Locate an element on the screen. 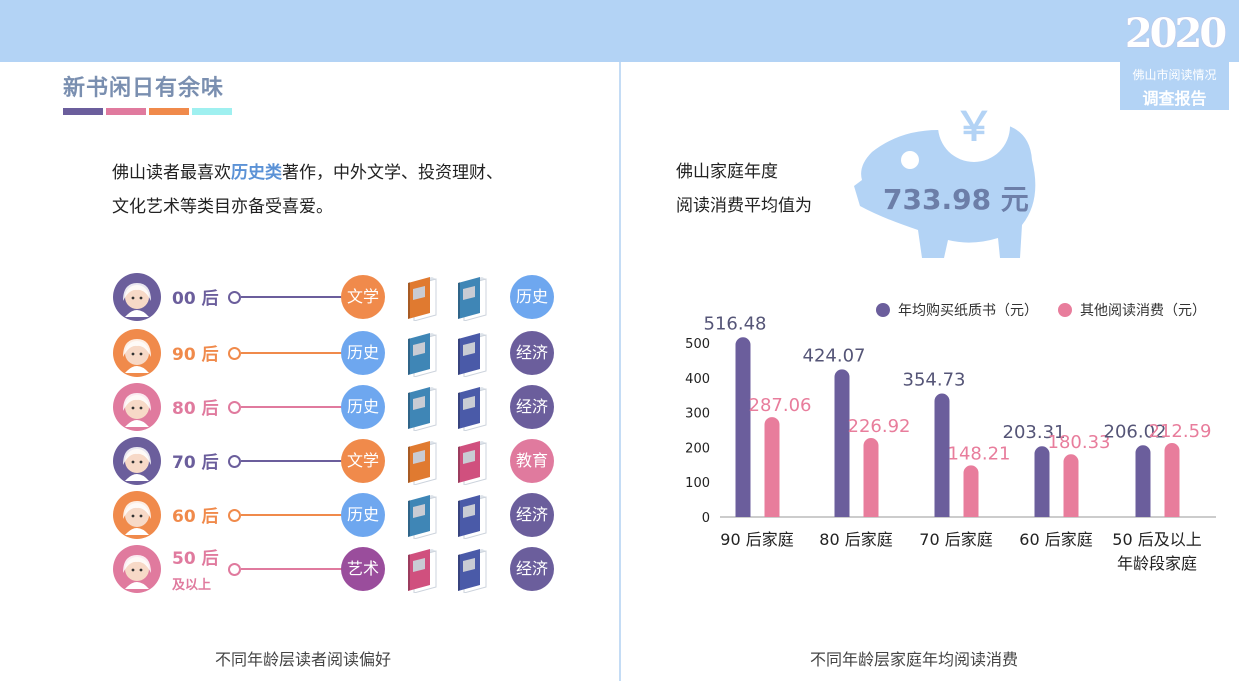 This screenshot has height=681, width=1239. age-label: 00 后 is located at coordinates (195, 299).